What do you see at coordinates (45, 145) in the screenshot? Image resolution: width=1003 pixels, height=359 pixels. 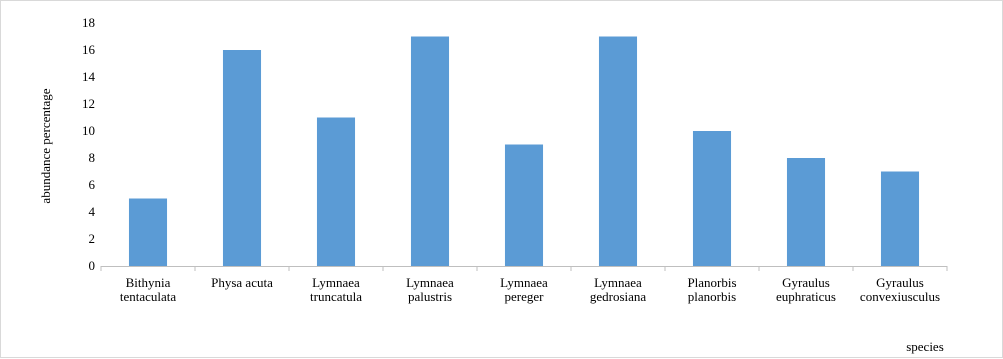 I see `y-axis-title: abundance percentage` at bounding box center [45, 145].